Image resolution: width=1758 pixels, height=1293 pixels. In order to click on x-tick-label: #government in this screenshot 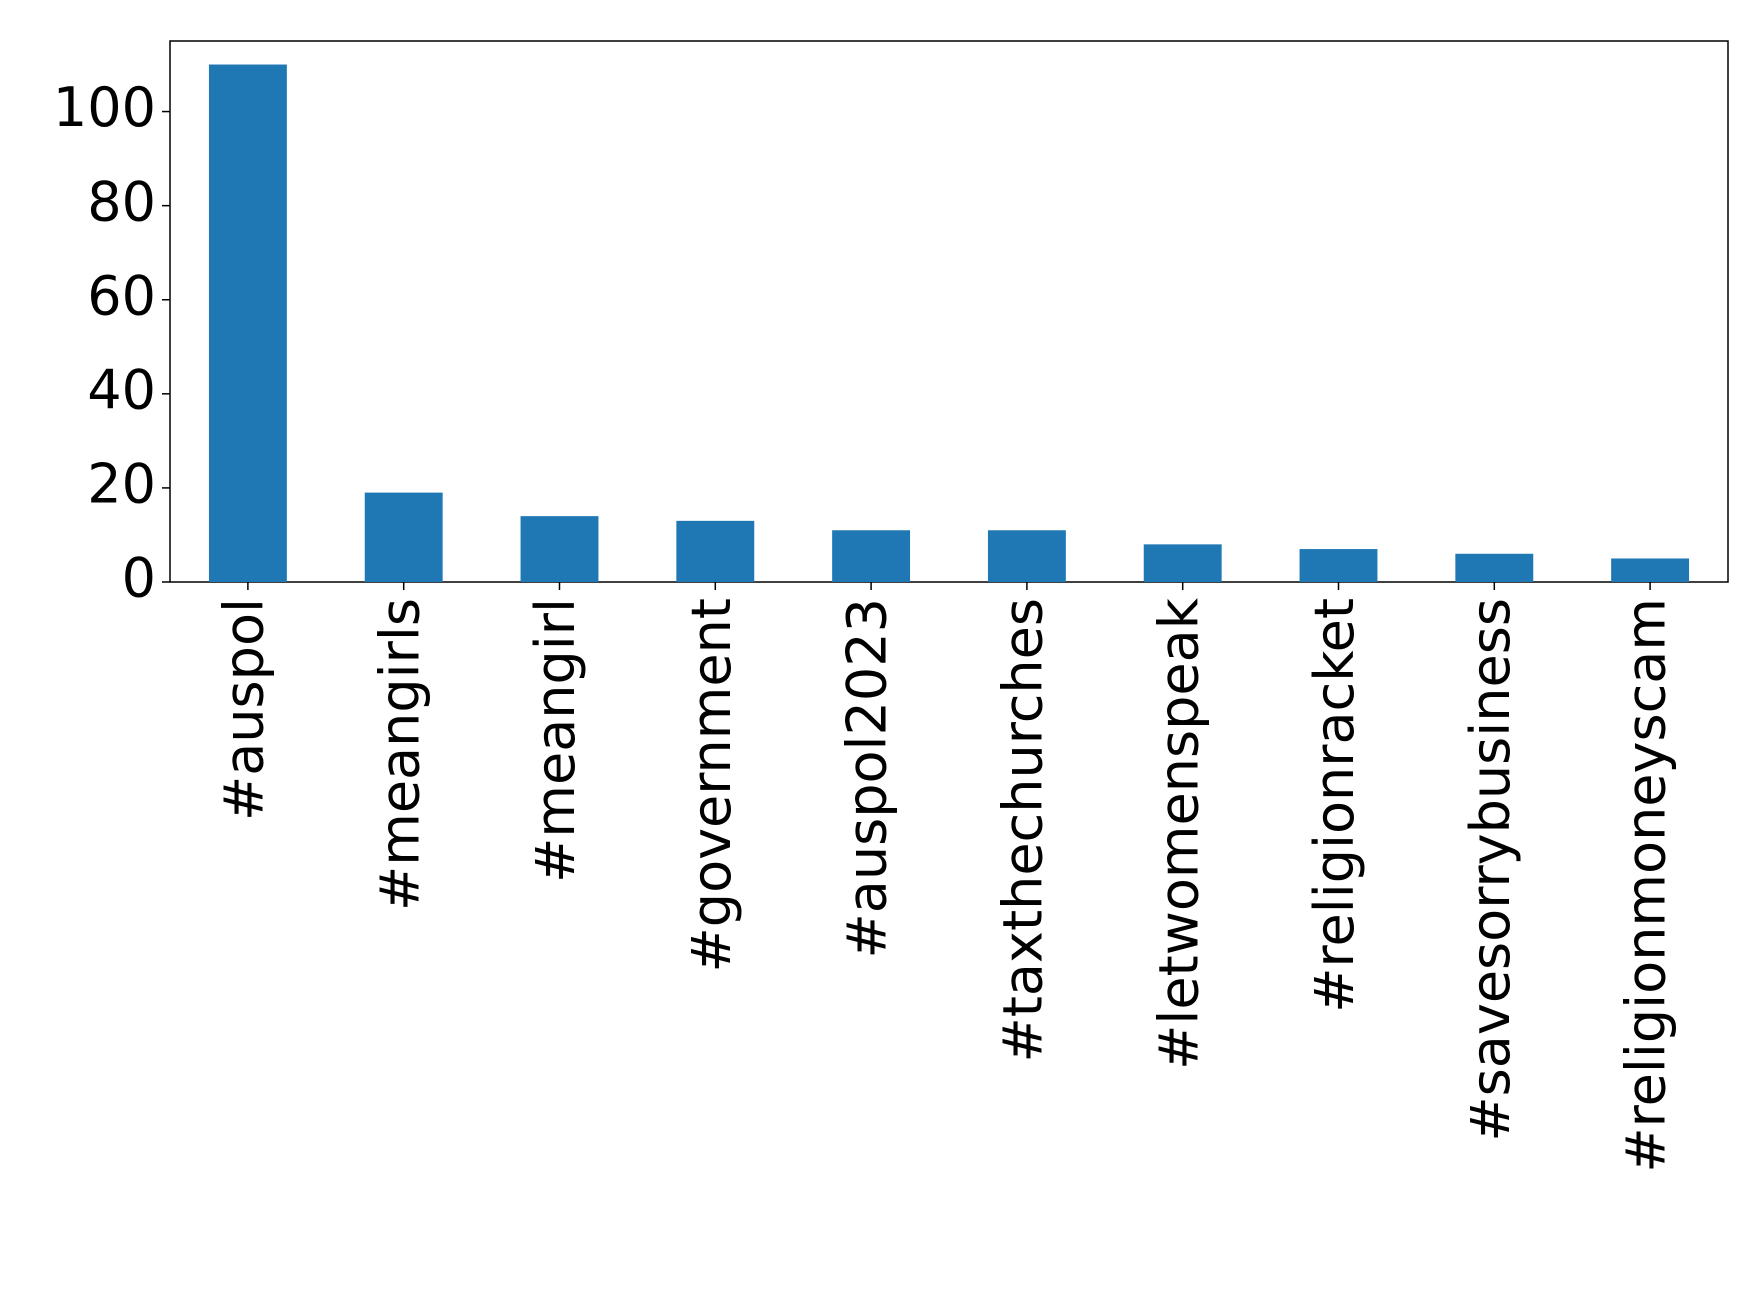, I will do `click(711, 785)`.